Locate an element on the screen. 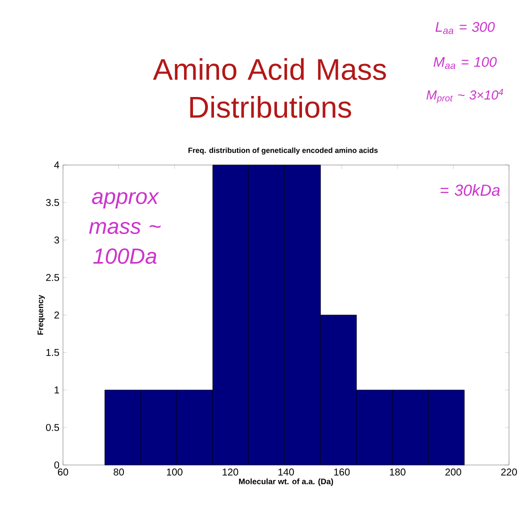 The width and height of the screenshot is (521, 528). y-tick-label: 4 is located at coordinates (57, 165).